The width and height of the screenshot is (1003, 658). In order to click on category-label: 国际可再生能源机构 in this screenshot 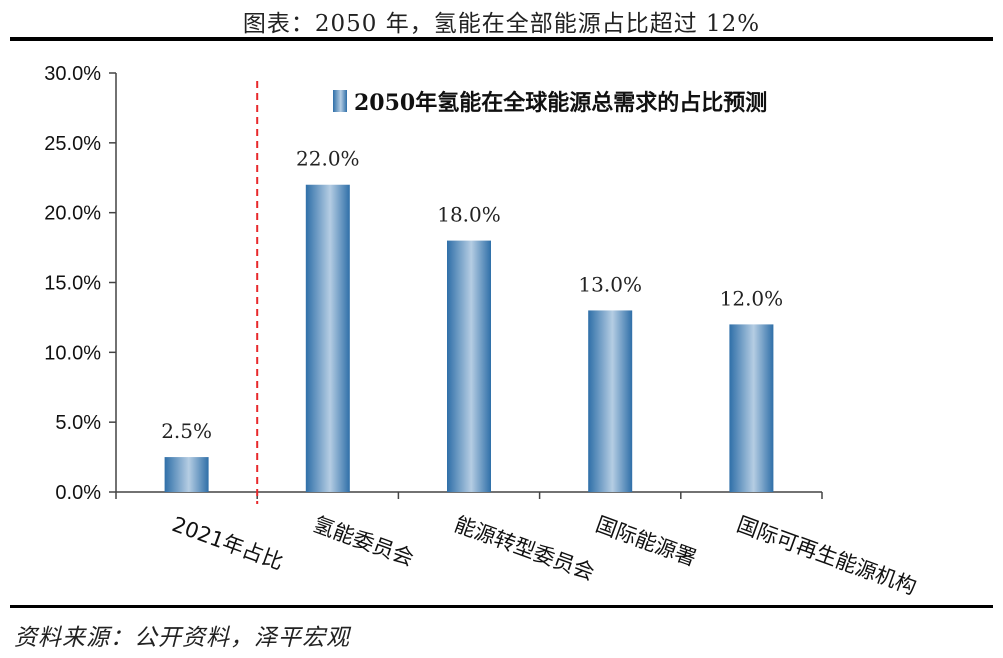, I will do `click(827, 555)`.